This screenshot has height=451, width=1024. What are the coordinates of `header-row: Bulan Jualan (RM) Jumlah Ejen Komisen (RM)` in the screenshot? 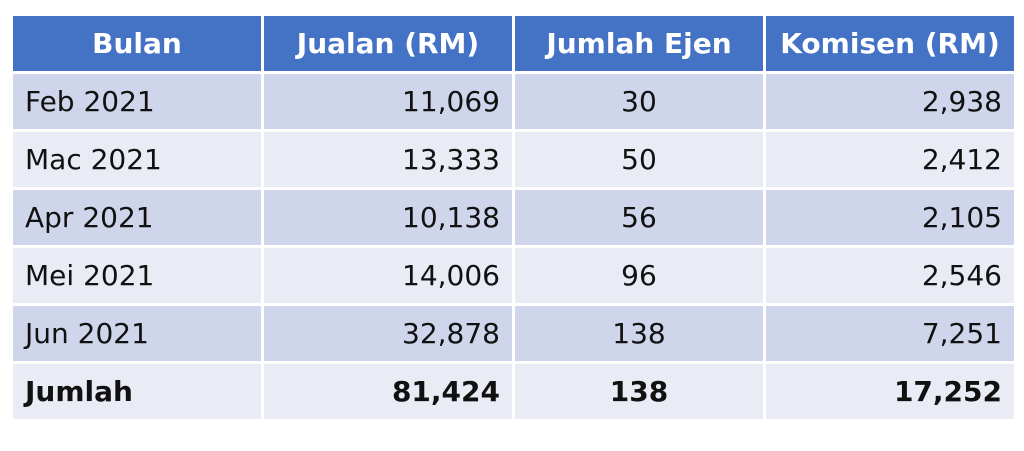 It's located at (513, 43).